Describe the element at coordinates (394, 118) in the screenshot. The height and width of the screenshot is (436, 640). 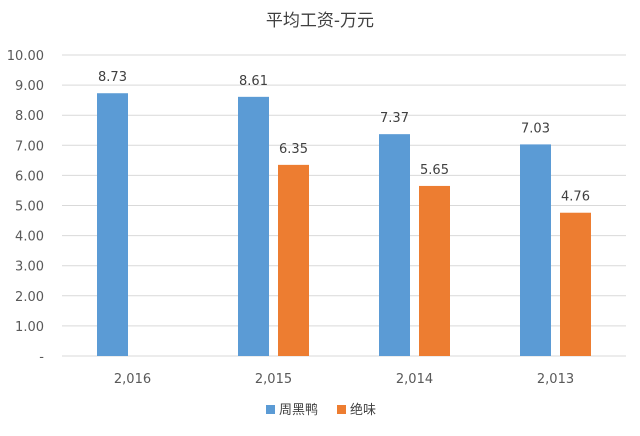
I see `data-label: 7.37` at that location.